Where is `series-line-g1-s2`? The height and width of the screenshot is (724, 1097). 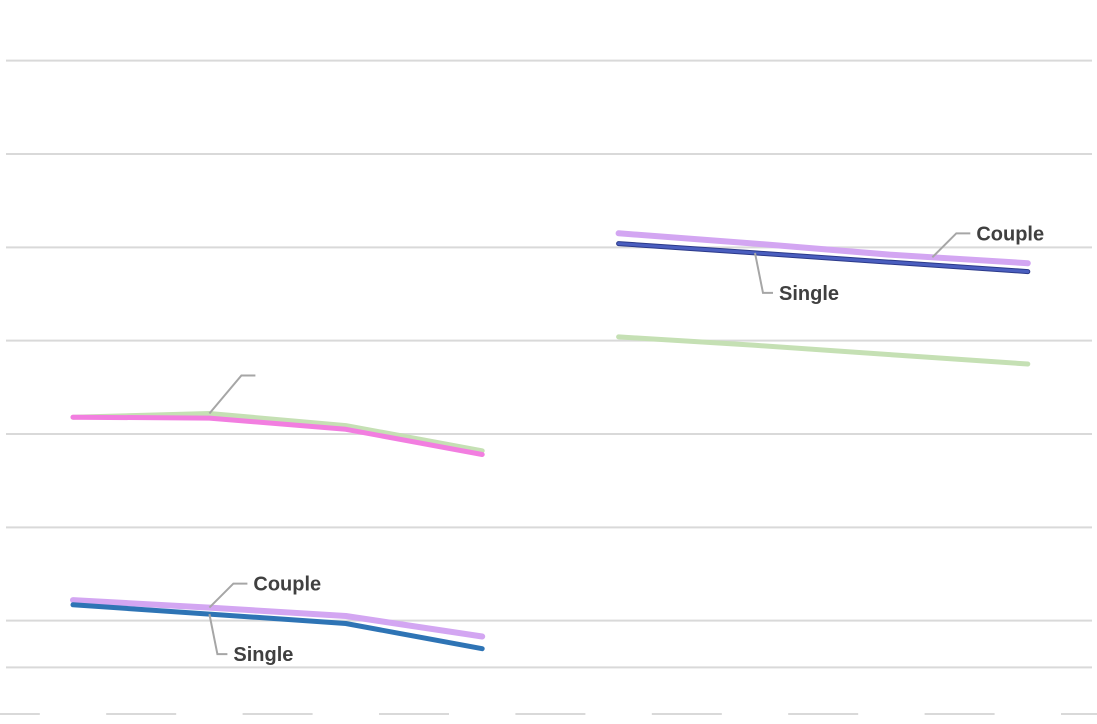 series-line-g1-s2 is located at coordinates (823, 350).